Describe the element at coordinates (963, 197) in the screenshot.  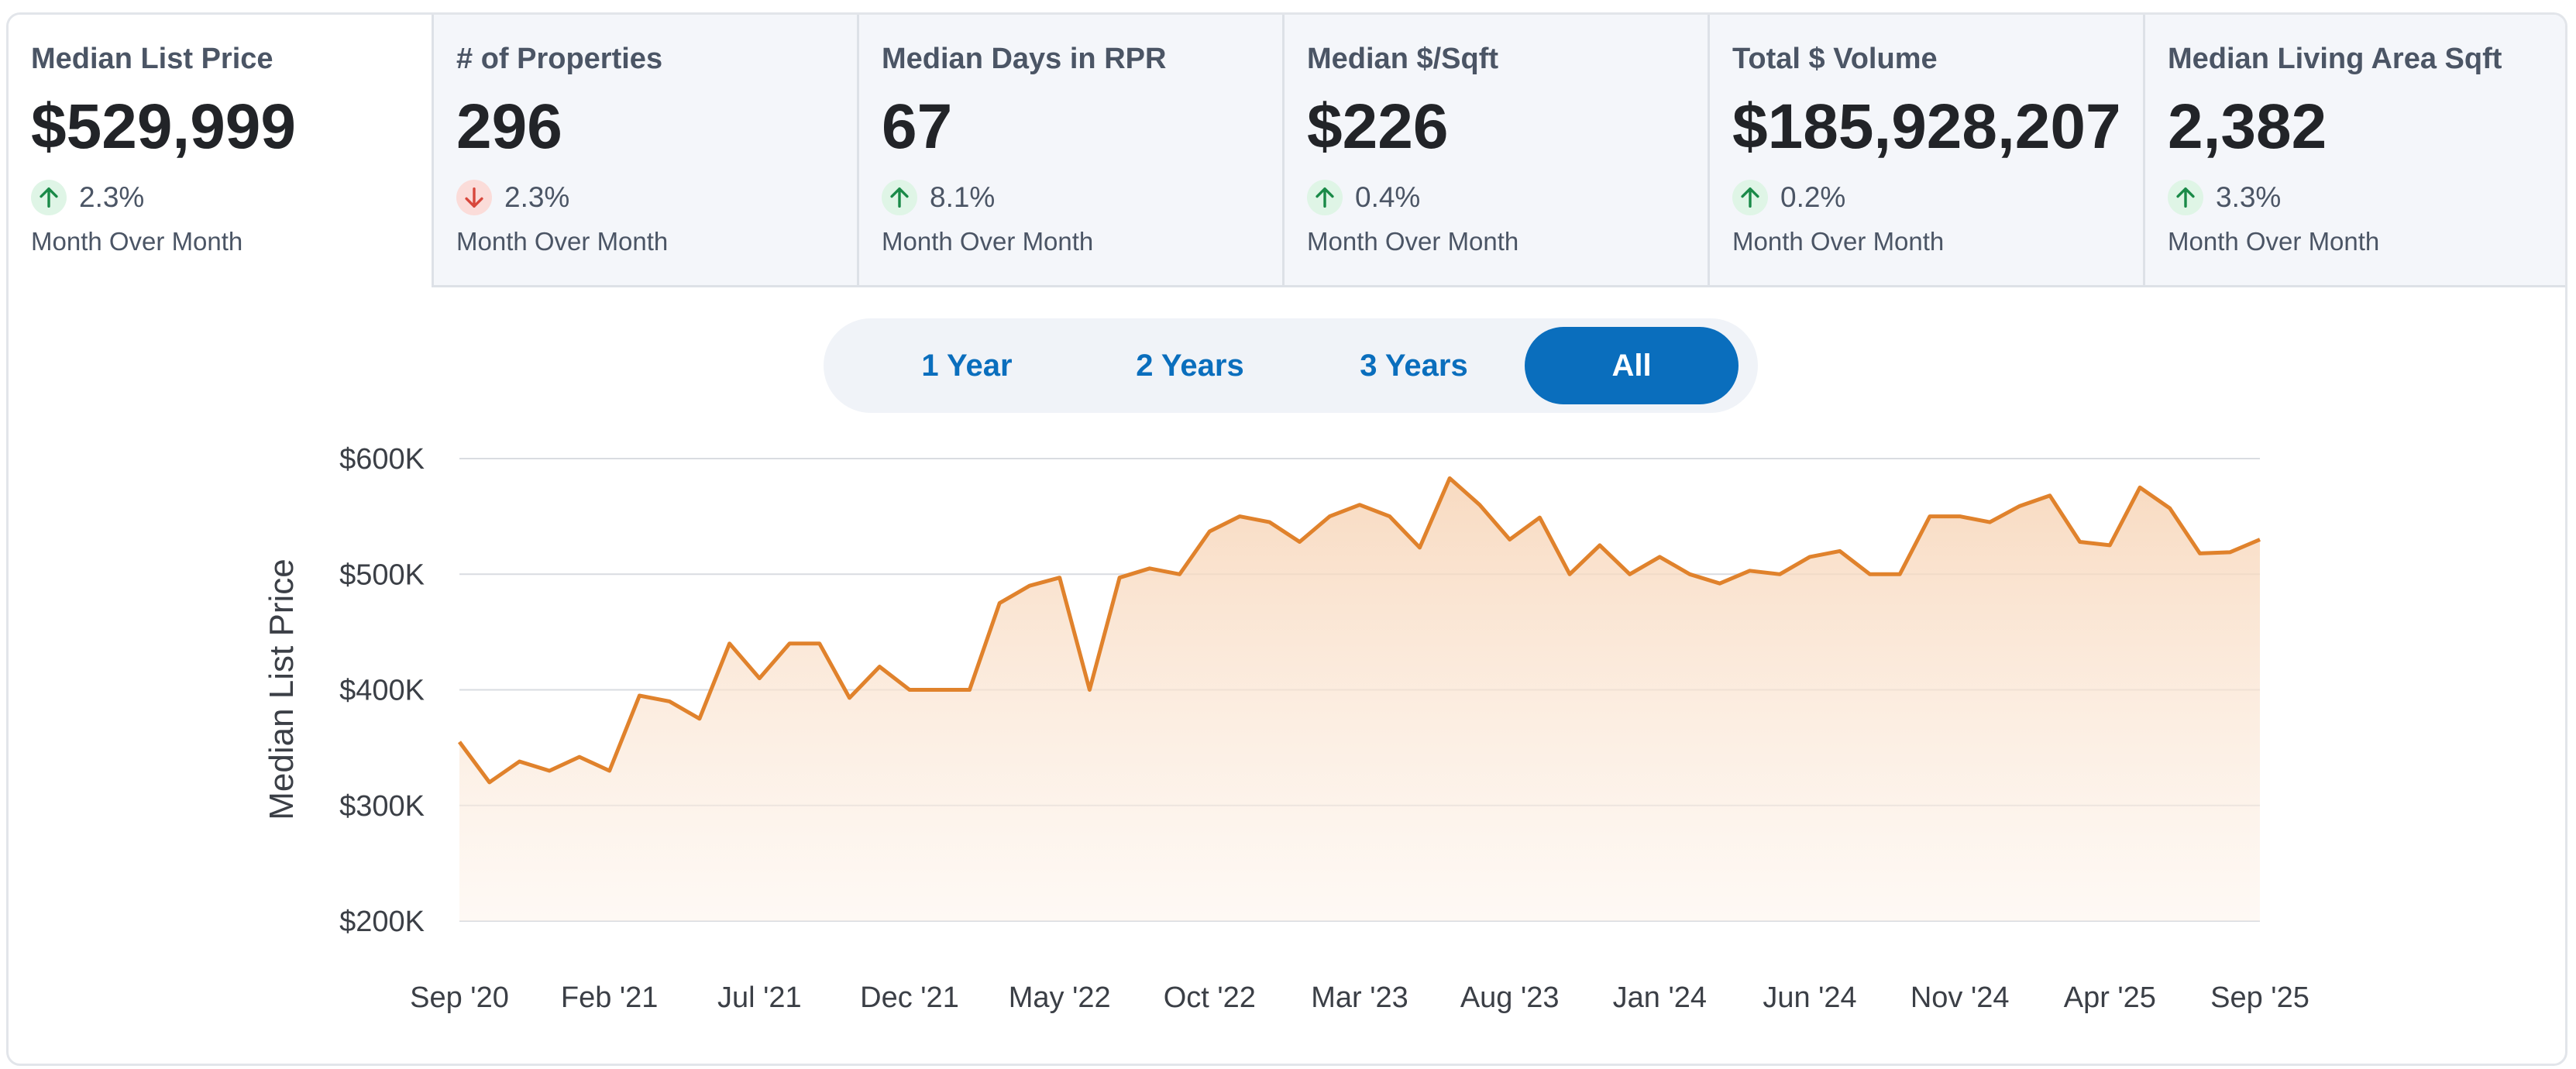
I see `change-percent: 8.1%` at that location.